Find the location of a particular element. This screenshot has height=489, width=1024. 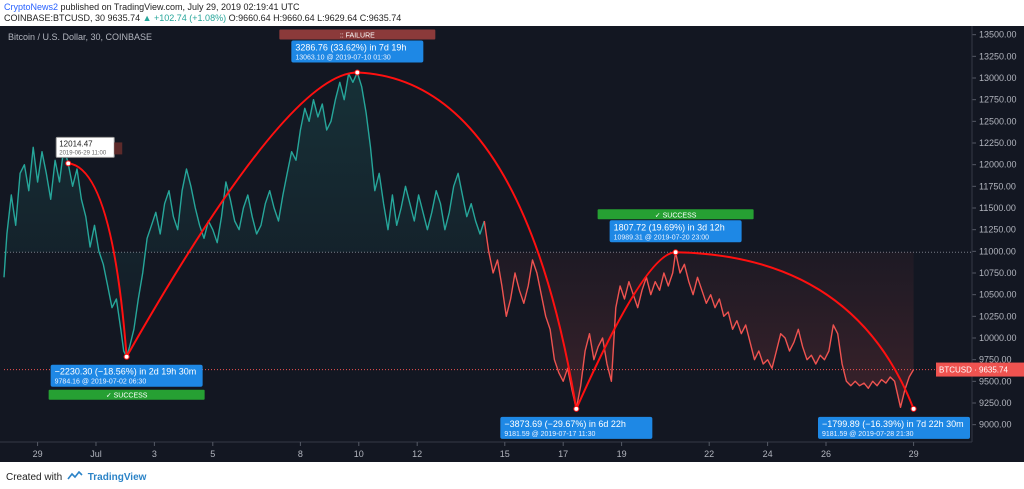

author-link: CryptoNews2 is located at coordinates (31, 7).